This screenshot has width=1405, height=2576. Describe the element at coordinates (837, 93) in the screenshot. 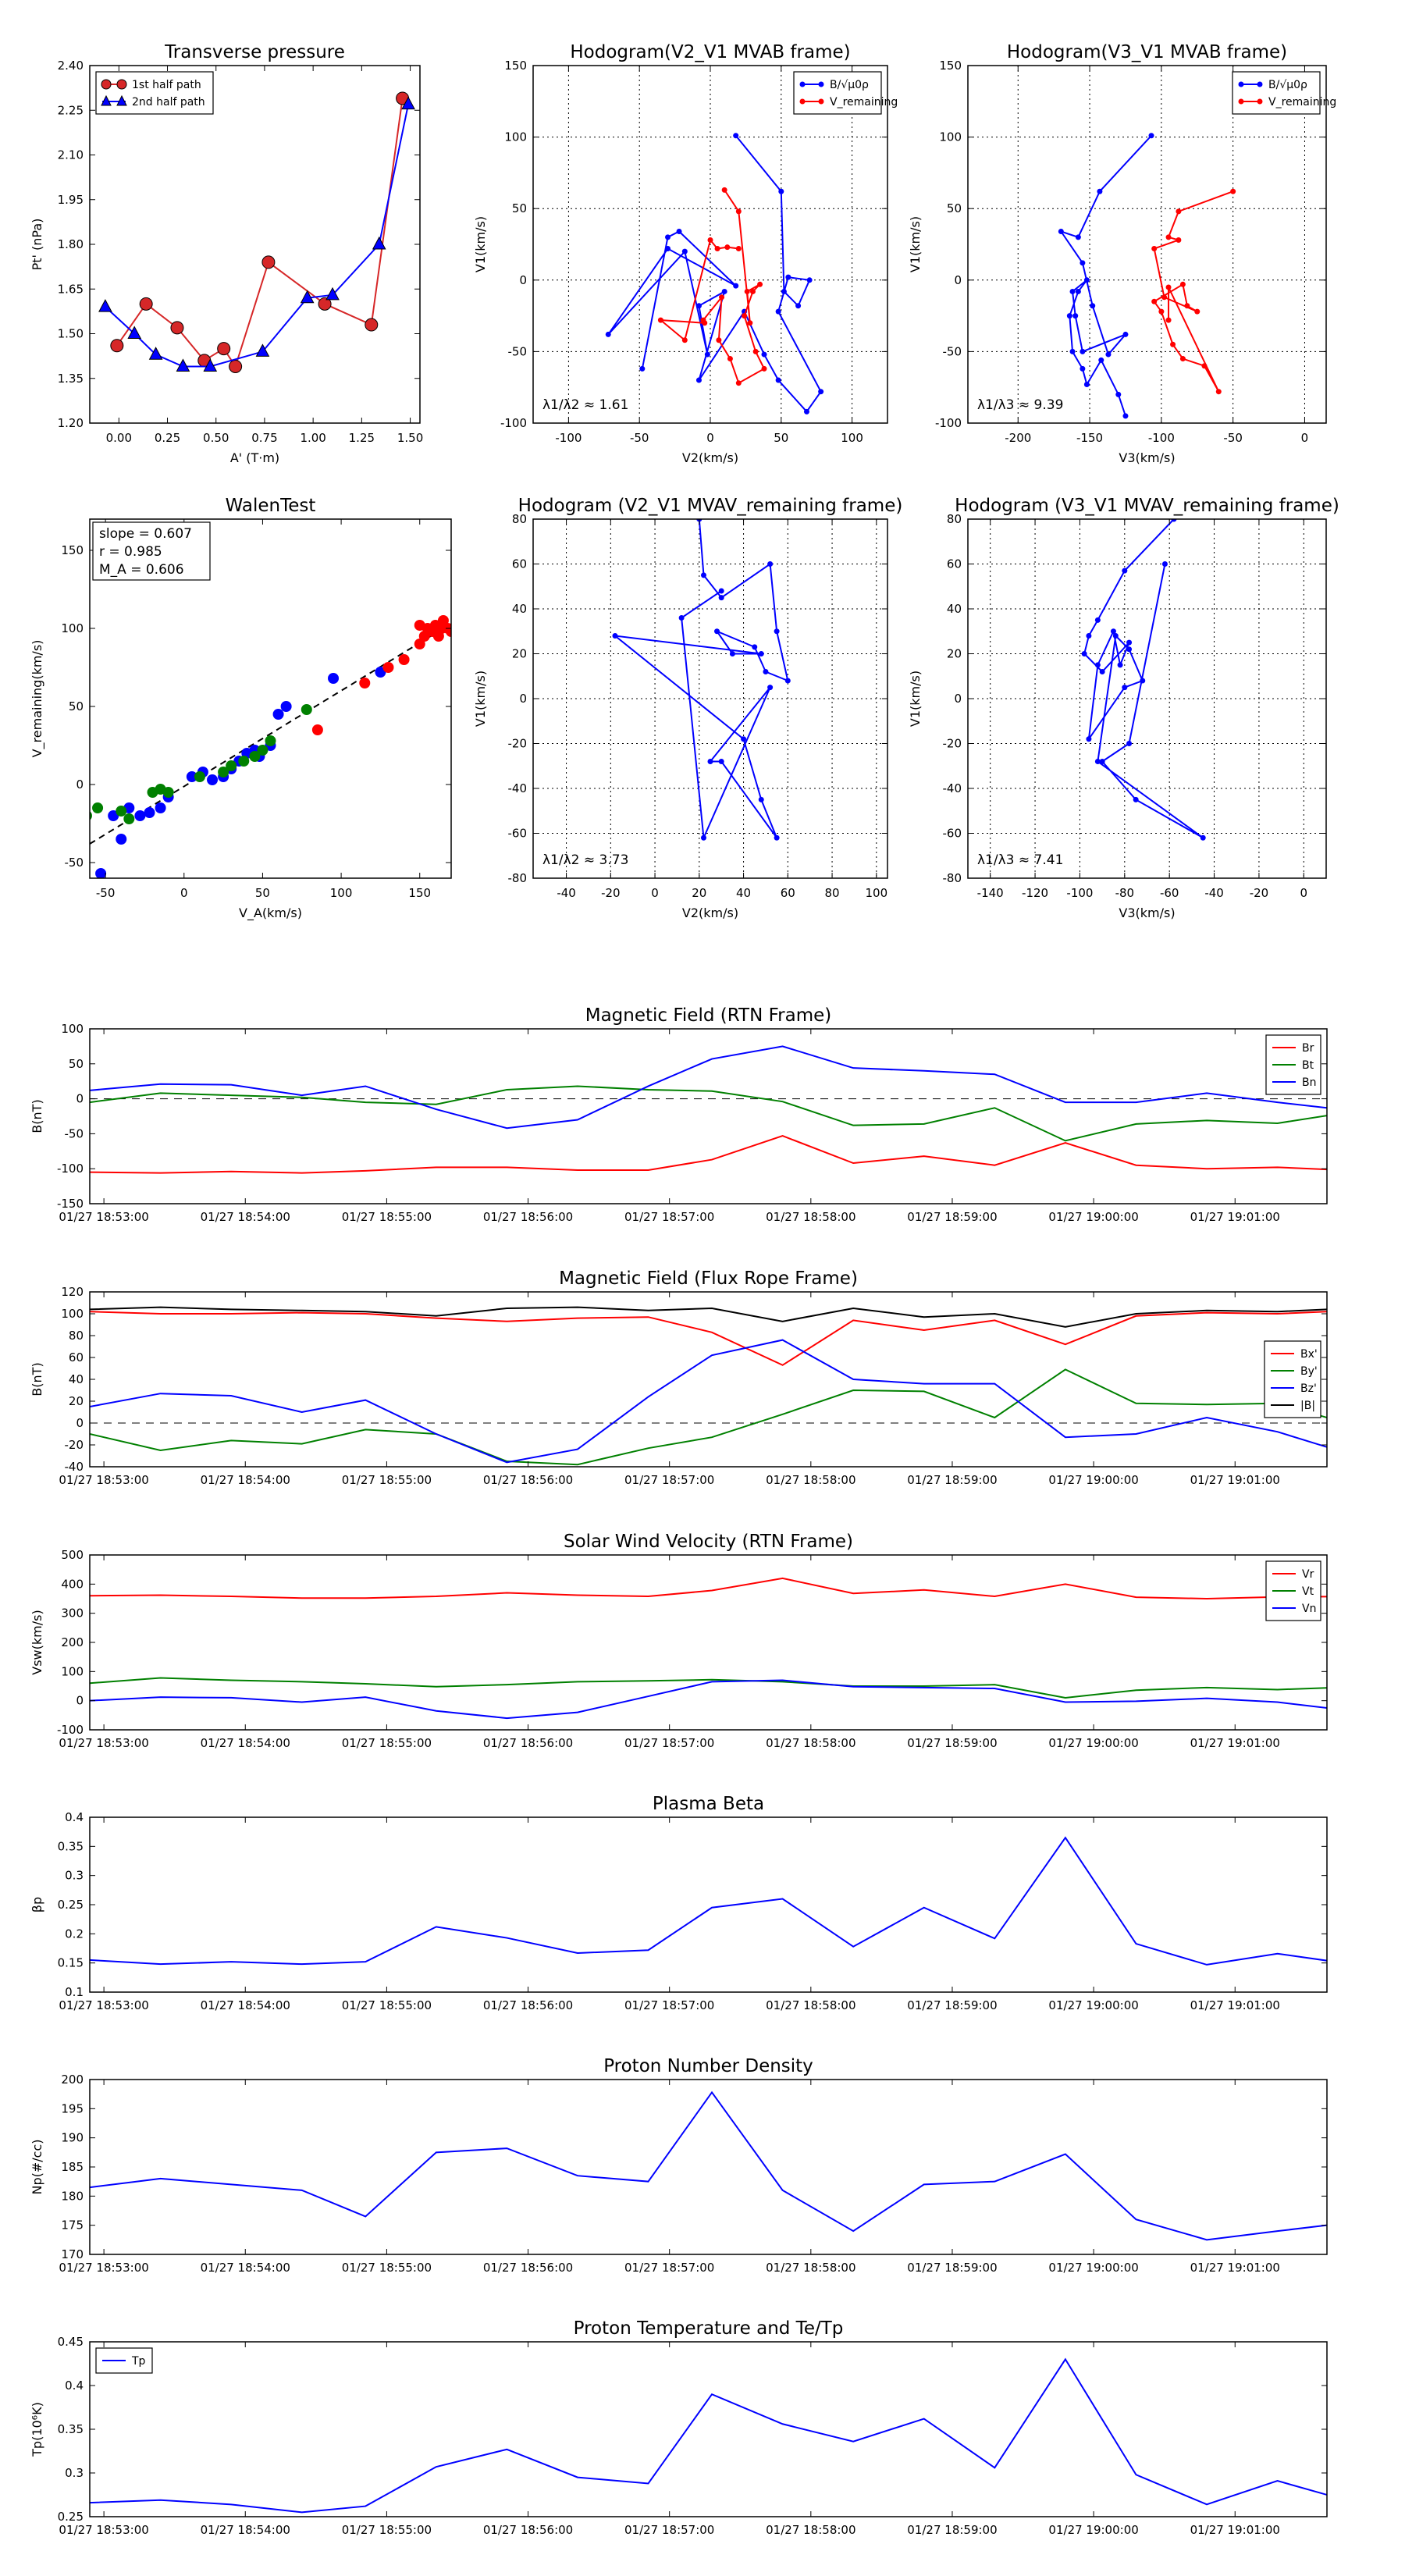

I see `legend-box` at that location.